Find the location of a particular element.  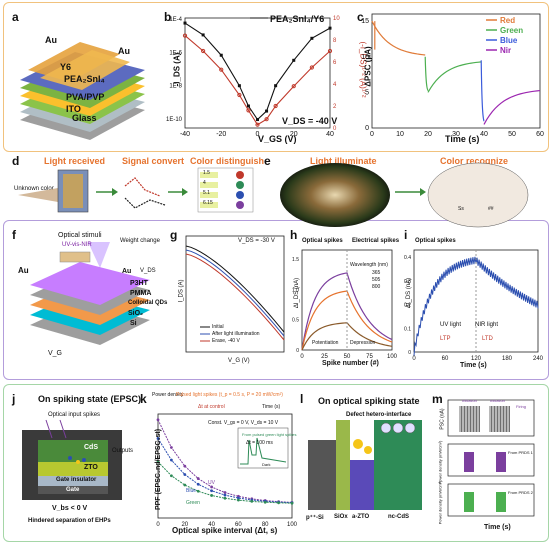

a-layer-y6: Y6 is located at coordinates (66, 67).